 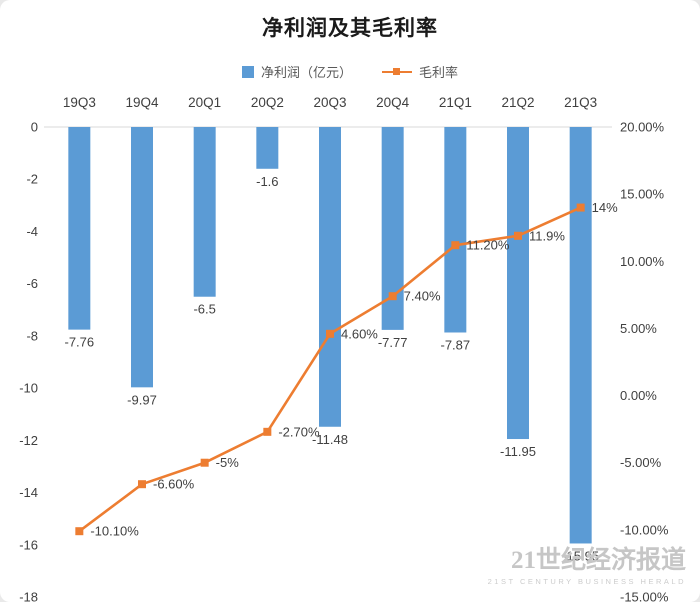 What do you see at coordinates (228, 462) in the screenshot?
I see `line-data-label: -5%` at bounding box center [228, 462].